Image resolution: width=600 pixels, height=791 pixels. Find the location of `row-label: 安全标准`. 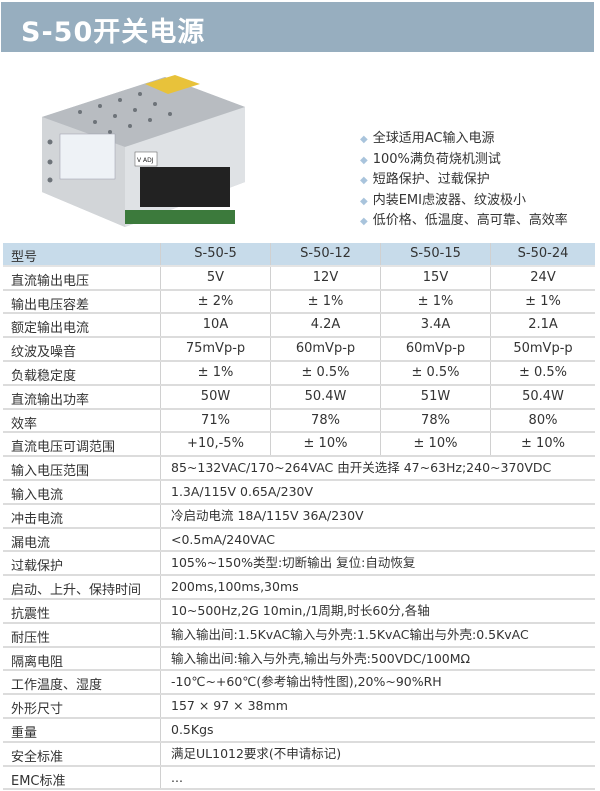

row-label: 安全标准 is located at coordinates (37, 757).